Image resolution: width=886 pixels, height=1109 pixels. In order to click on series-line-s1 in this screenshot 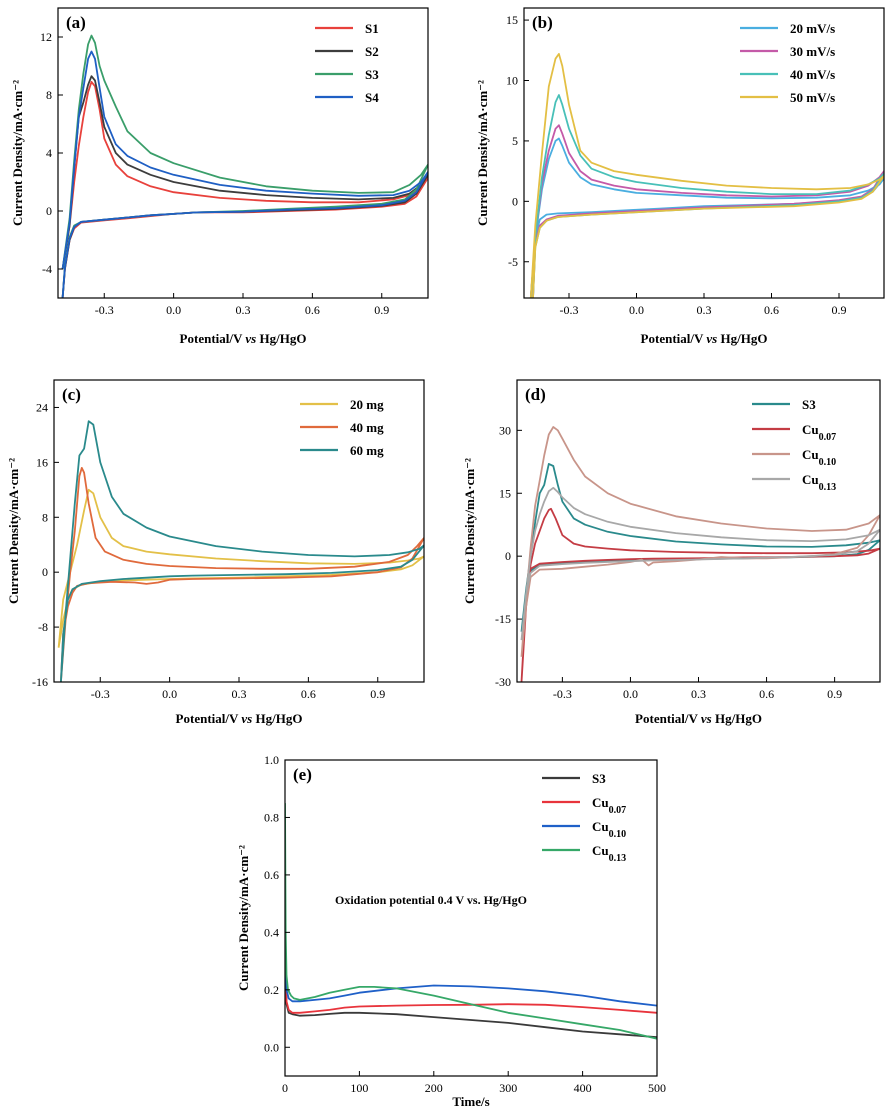, I will do `click(244, 189)`.